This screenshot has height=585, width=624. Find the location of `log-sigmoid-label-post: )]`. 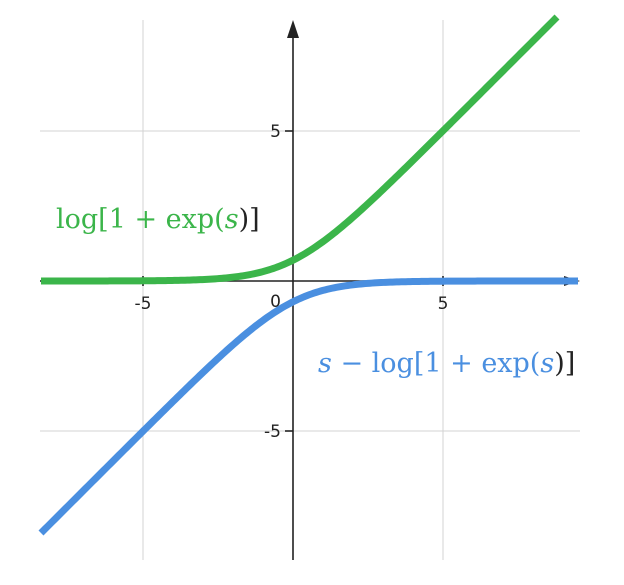

log-sigmoid-label-post: )] is located at coordinates (564, 363).